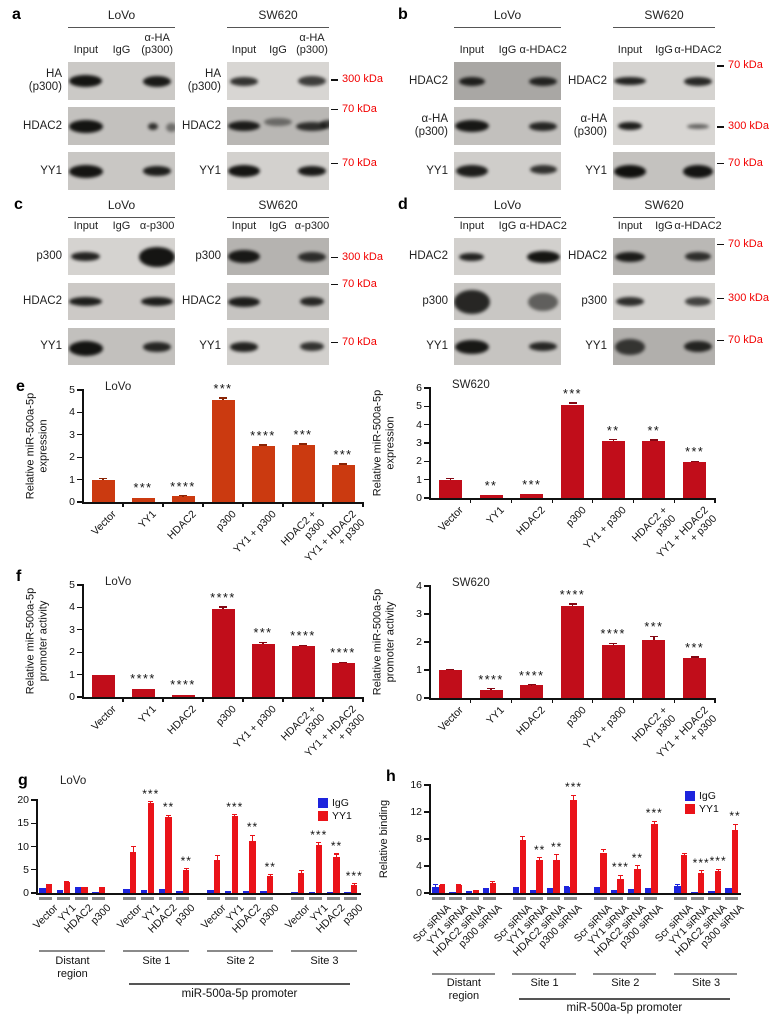  Describe the element at coordinates (637, 881) in the screenshot. I see `bar-yy1-site-2-hdac2-sirna` at that location.